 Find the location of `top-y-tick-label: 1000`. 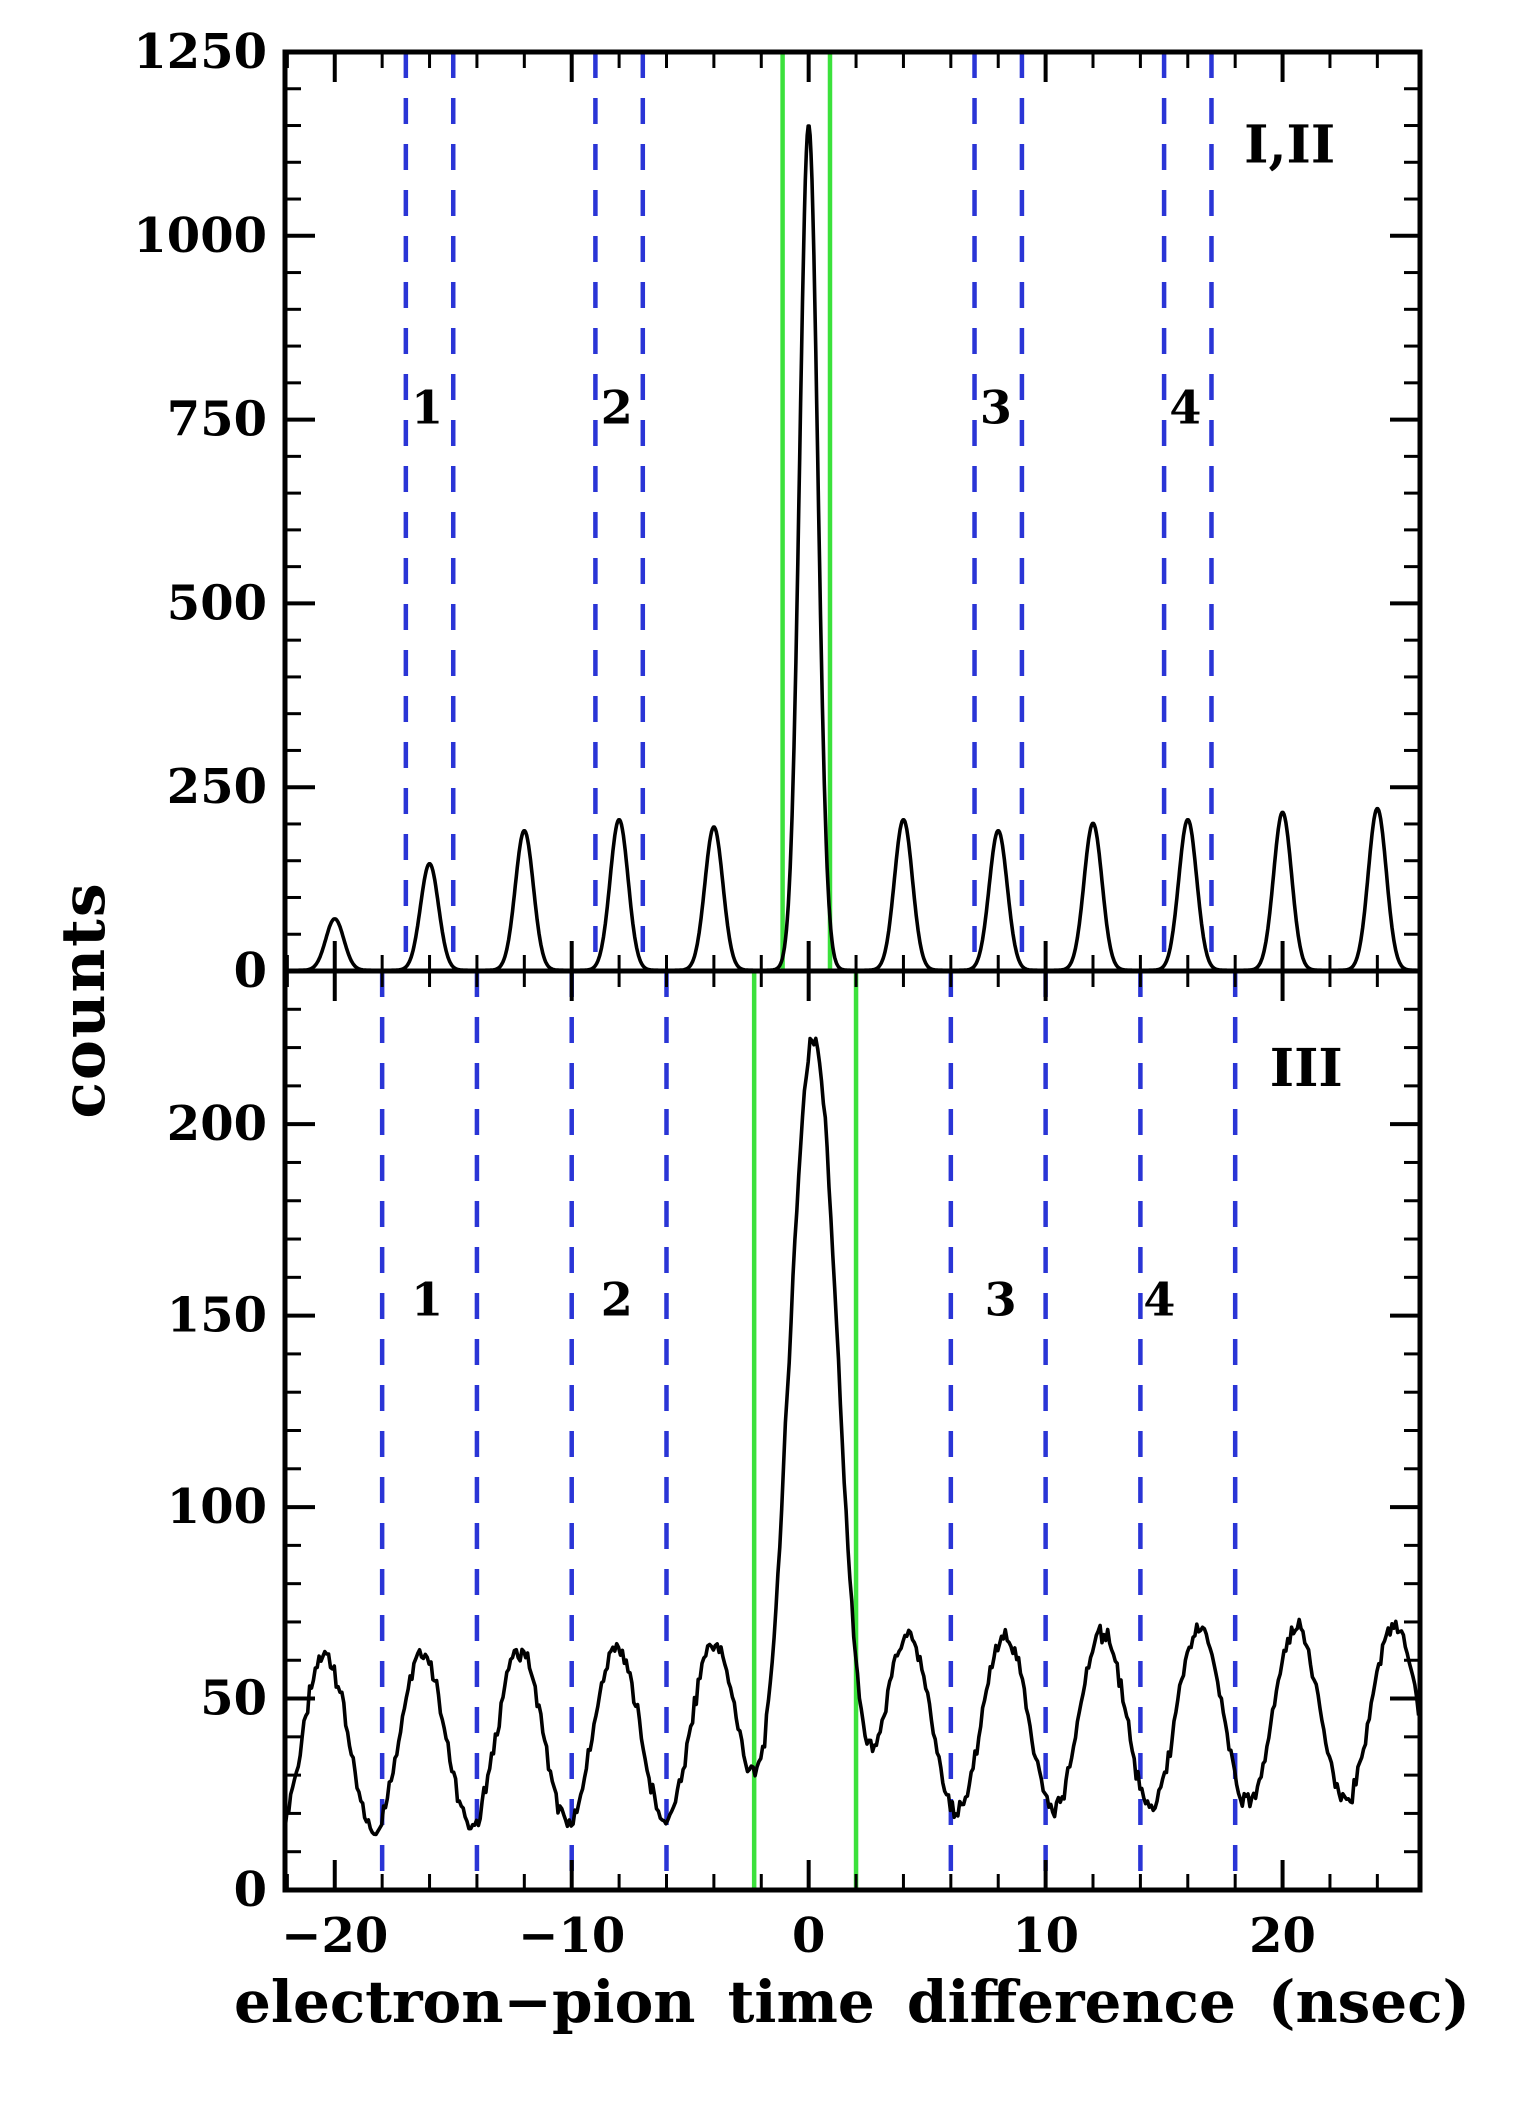

top-y-tick-label: 1000 is located at coordinates (200, 236).